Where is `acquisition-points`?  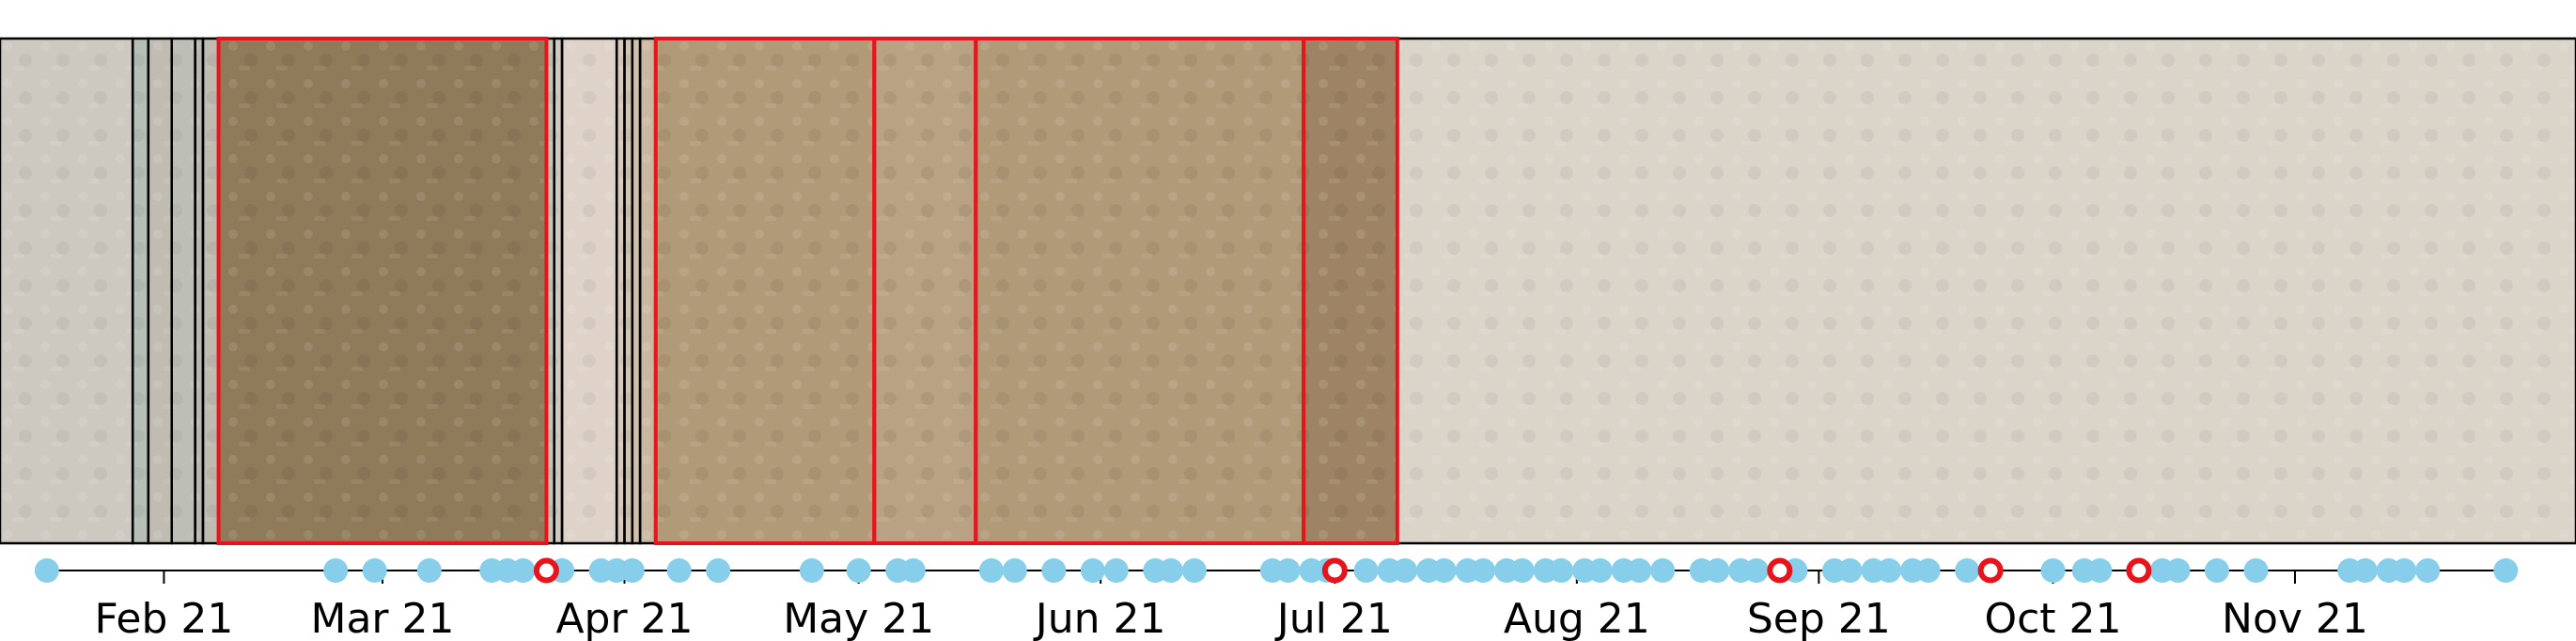 acquisition-points is located at coordinates (1276, 570).